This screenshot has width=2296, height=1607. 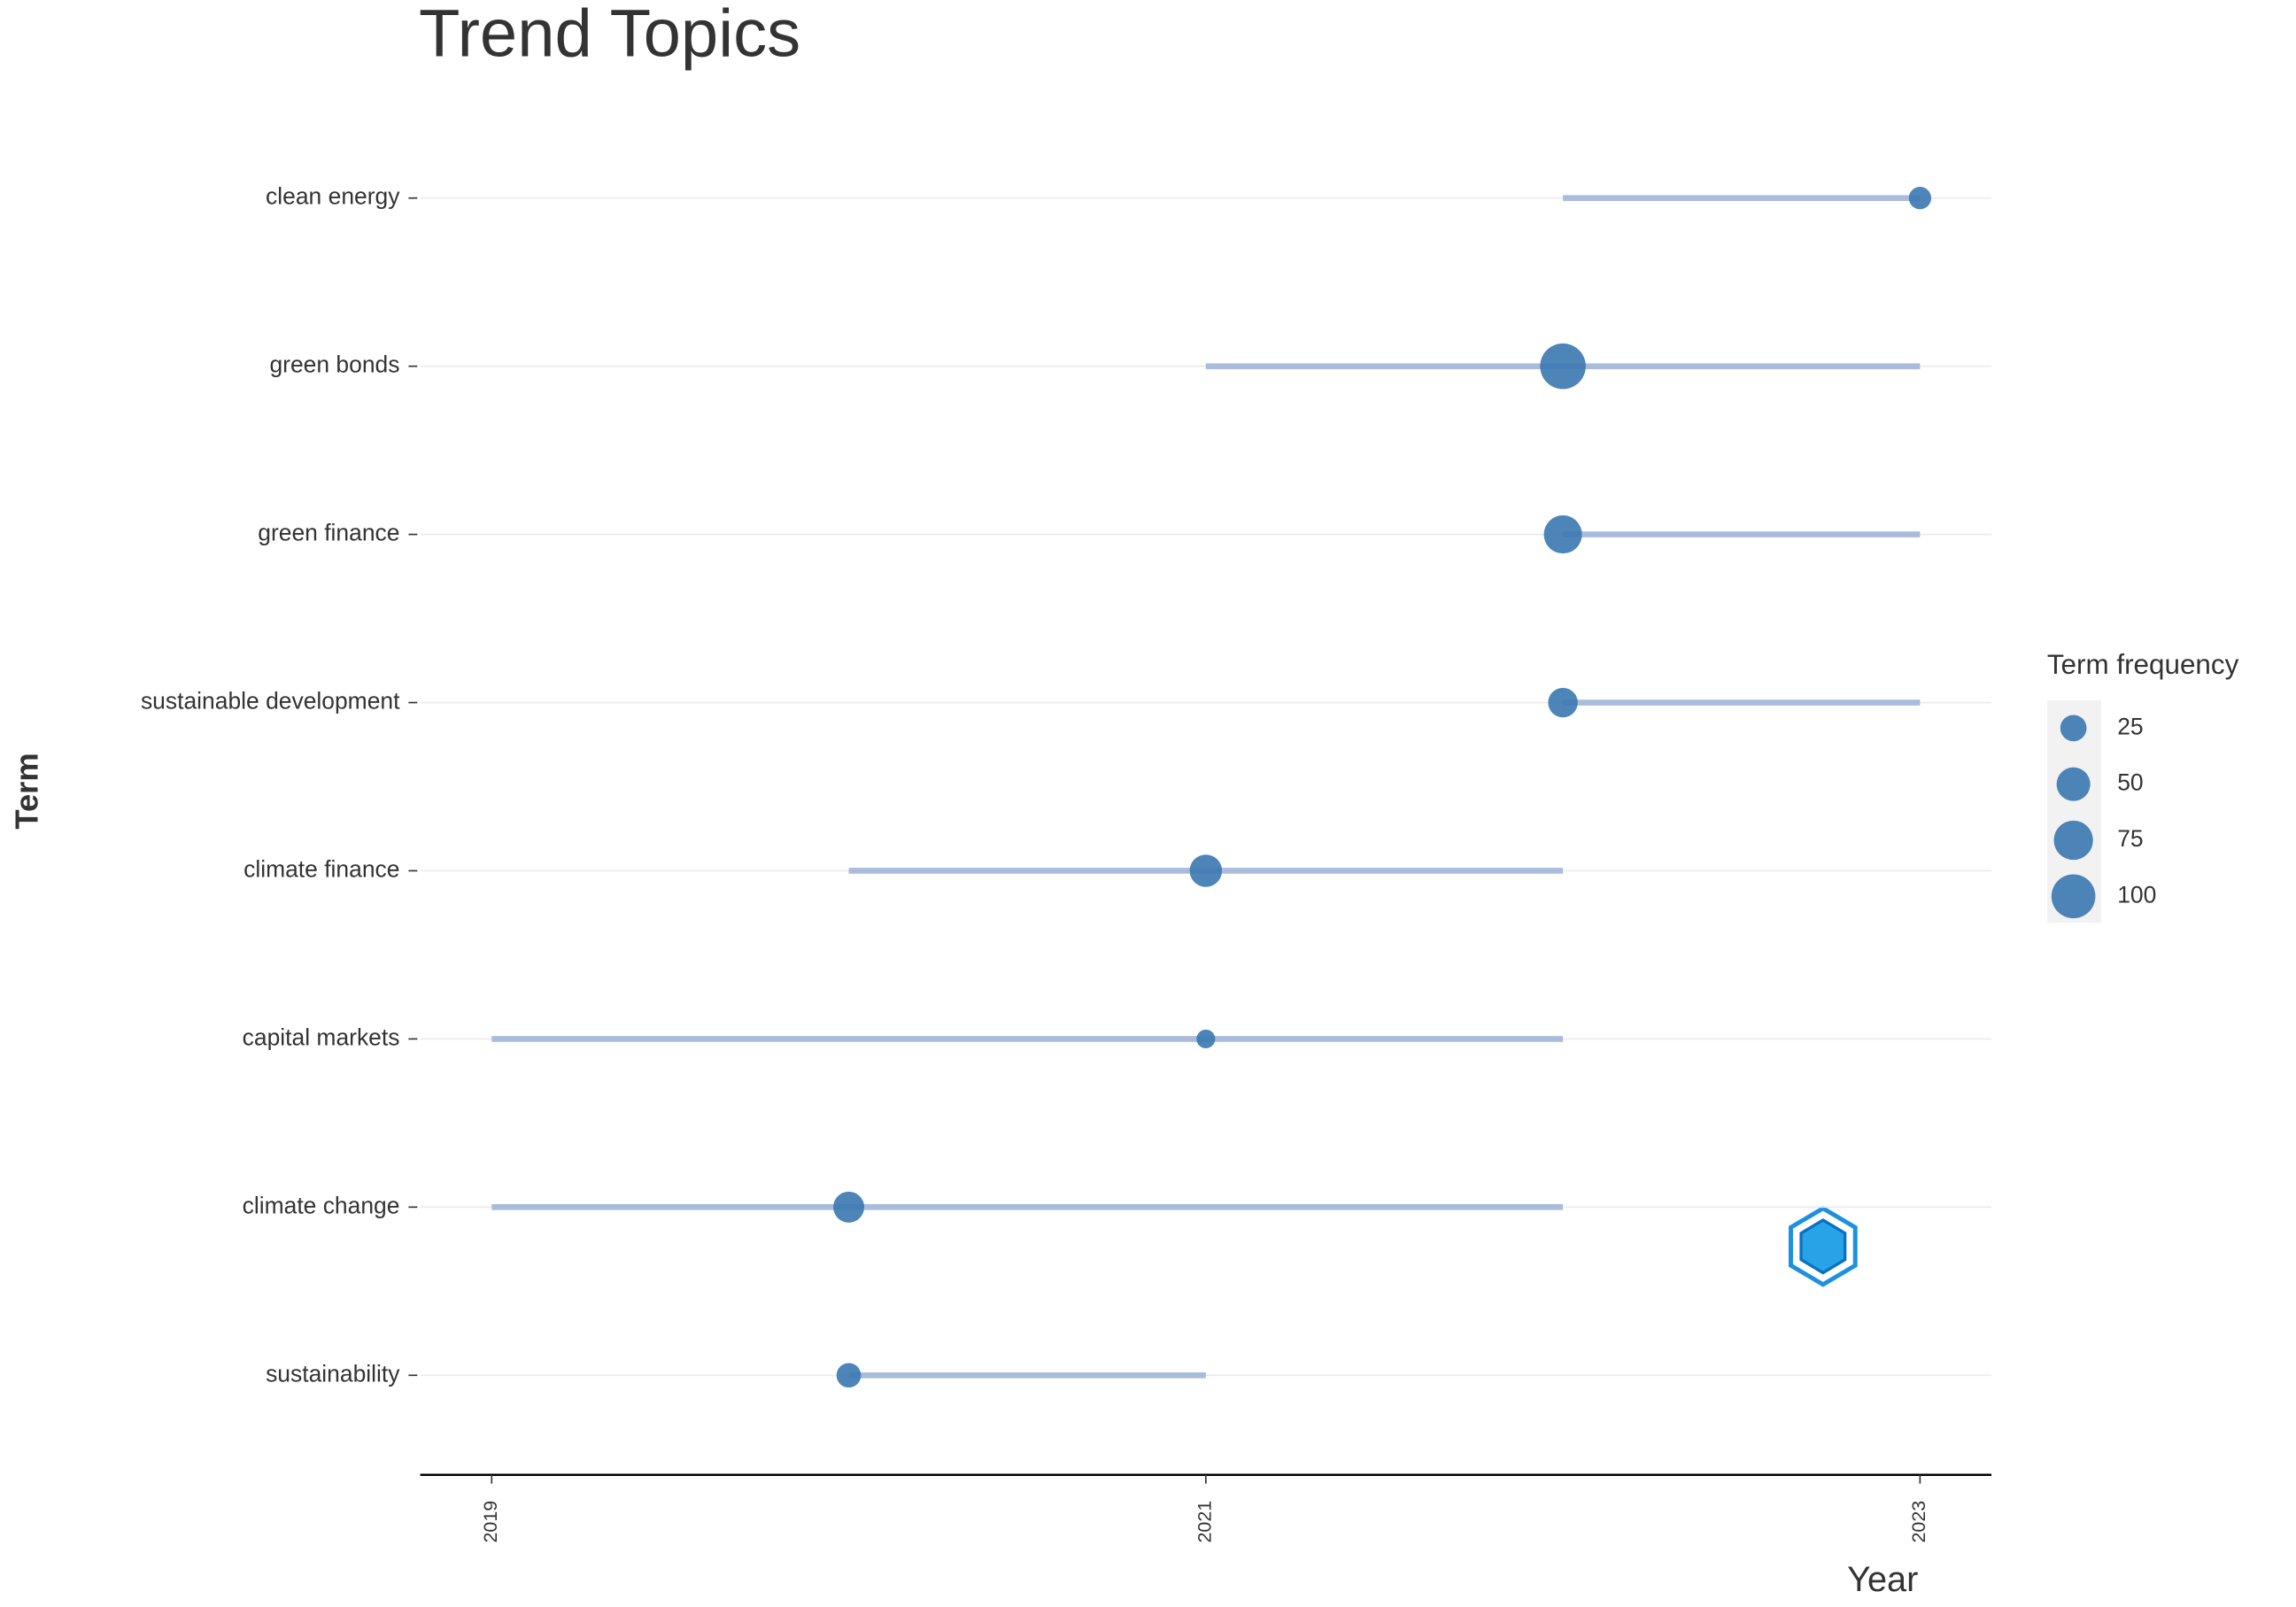 What do you see at coordinates (2136, 894) in the screenshot?
I see `legend-label: 100` at bounding box center [2136, 894].